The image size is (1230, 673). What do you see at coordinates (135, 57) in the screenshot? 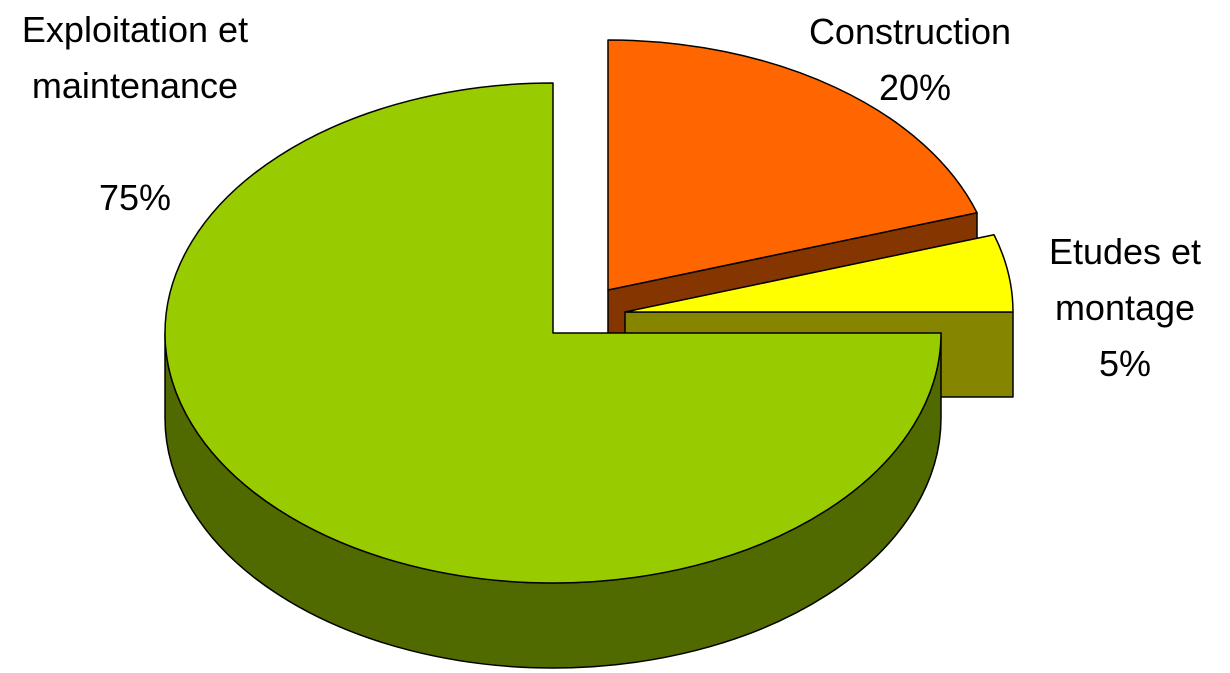
I see `slice-label: Exploitation et maintenance` at bounding box center [135, 57].